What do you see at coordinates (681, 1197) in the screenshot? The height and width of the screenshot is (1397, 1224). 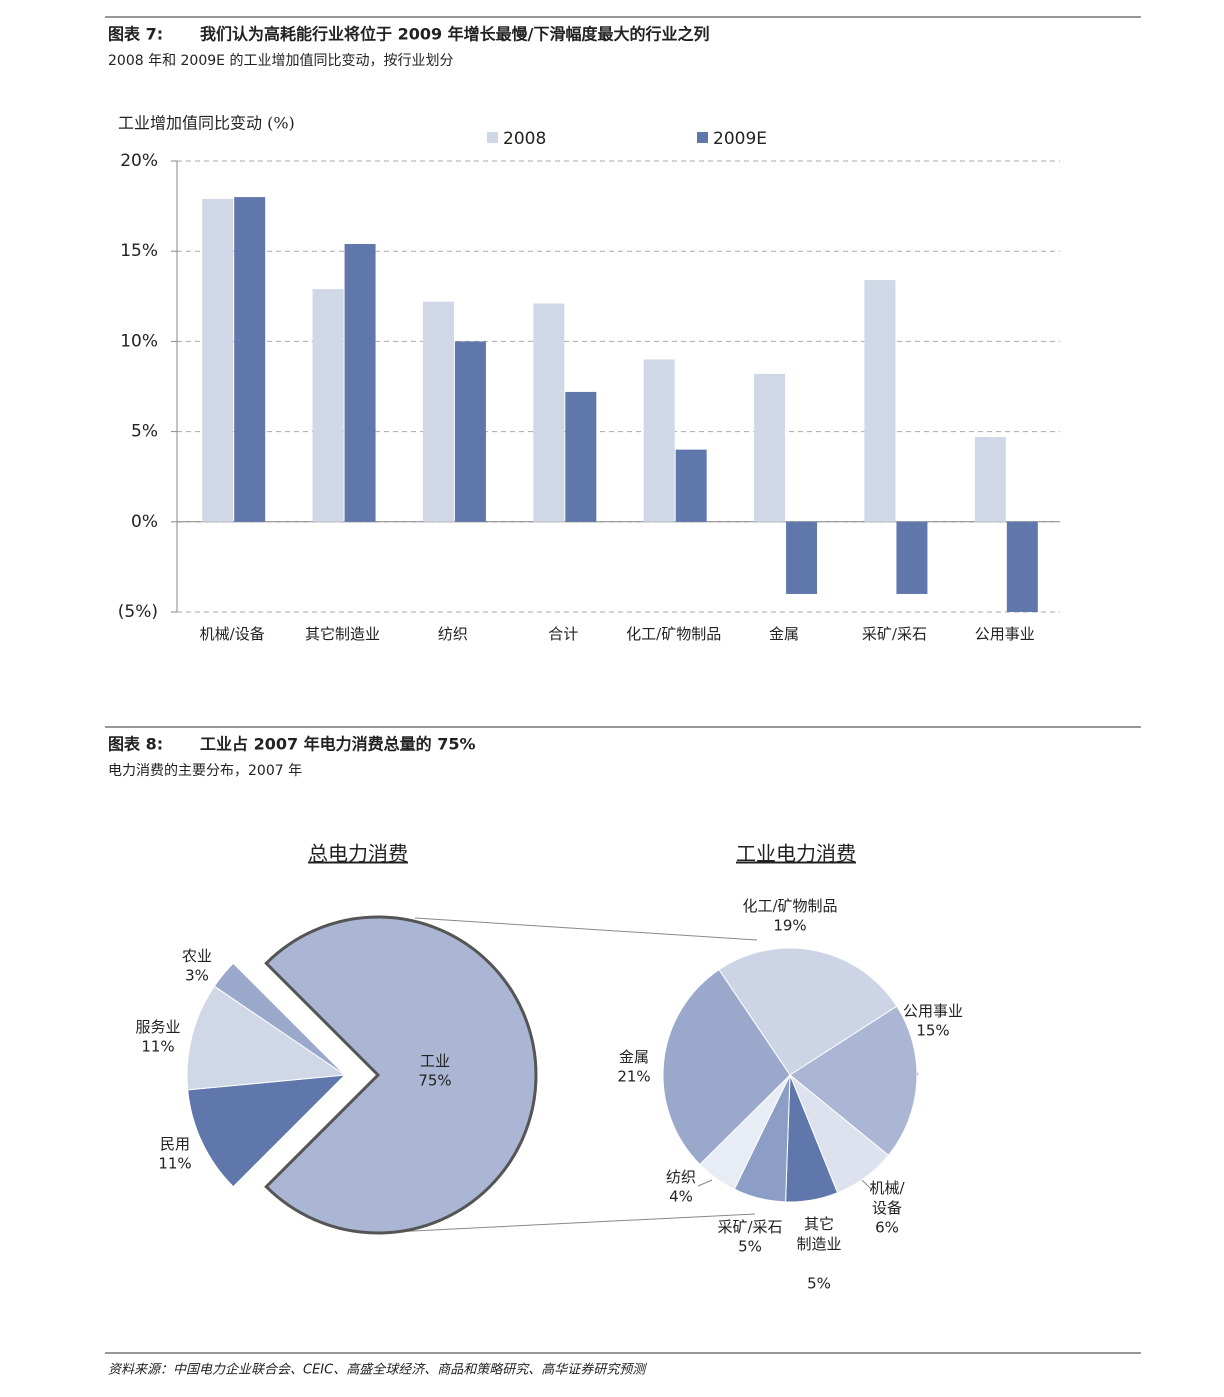 I see `slice-value-label: 4%` at bounding box center [681, 1197].